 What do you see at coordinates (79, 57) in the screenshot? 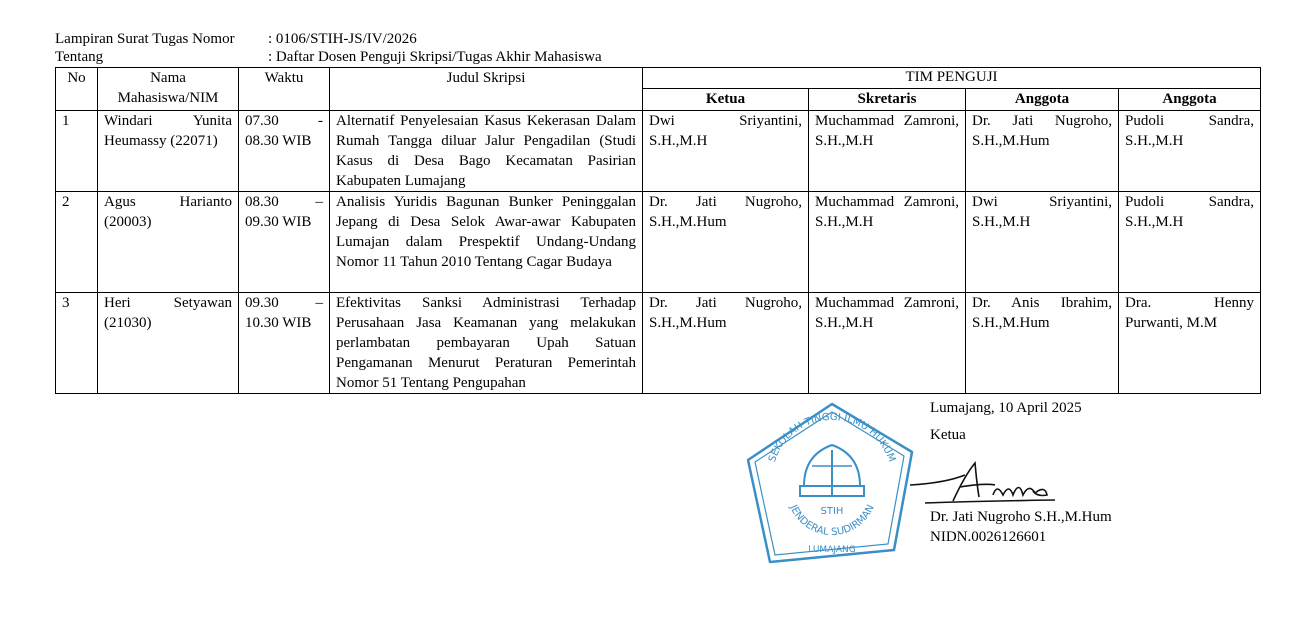
I see `tentang-label: Tentang` at bounding box center [79, 57].